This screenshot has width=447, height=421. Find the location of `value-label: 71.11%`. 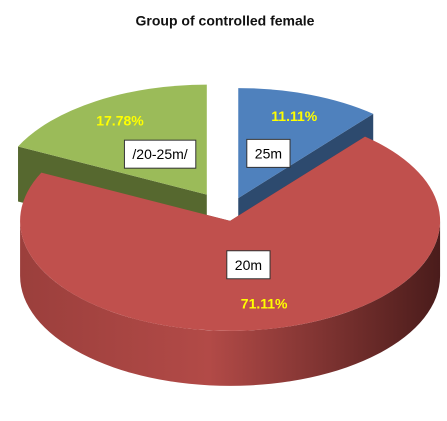

value-label: 71.11% is located at coordinates (264, 303).